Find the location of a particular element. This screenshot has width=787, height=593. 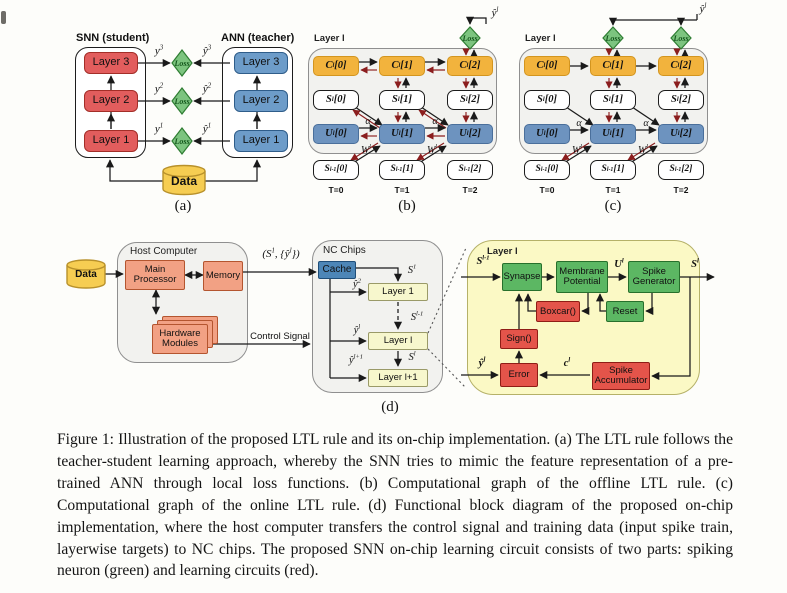

panel-b-caption: (b) is located at coordinates (407, 206).